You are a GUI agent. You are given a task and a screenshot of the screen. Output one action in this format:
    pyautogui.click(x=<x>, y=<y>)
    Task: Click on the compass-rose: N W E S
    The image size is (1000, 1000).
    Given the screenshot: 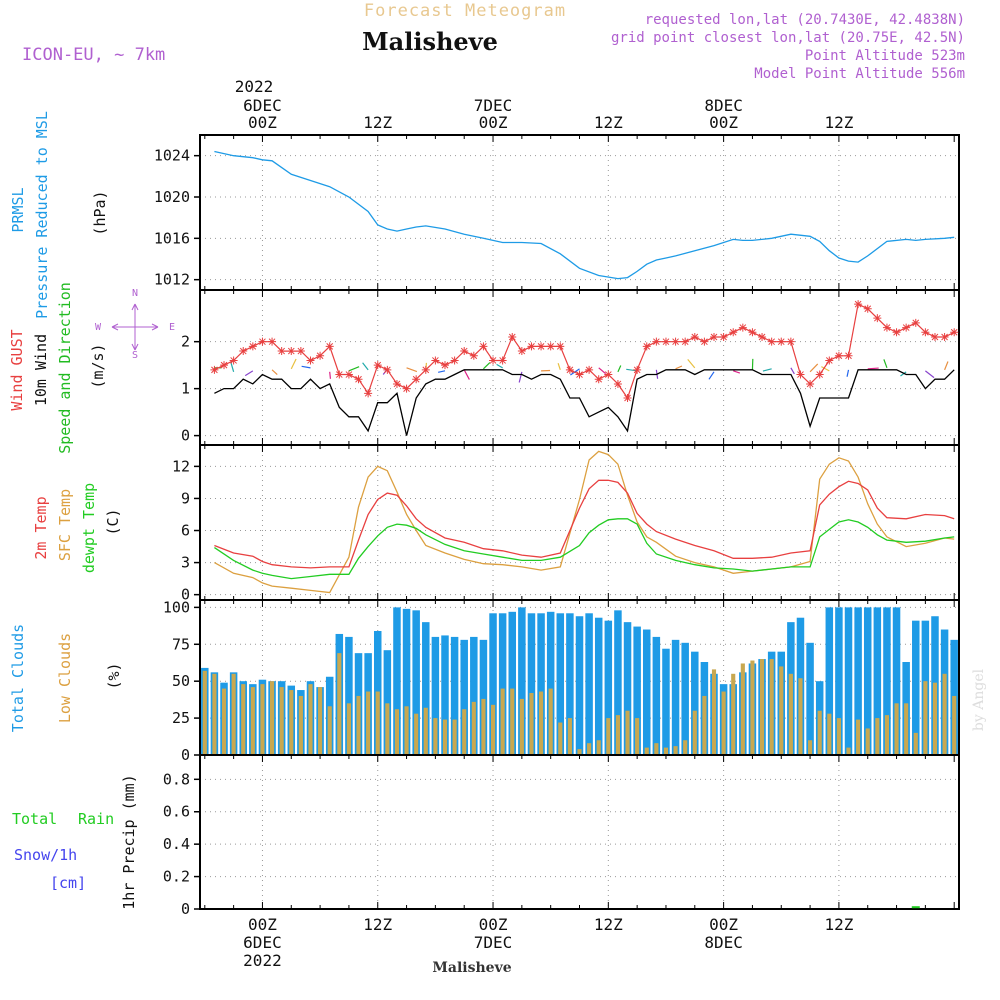 What is the action you would take?
    pyautogui.click(x=135, y=324)
    